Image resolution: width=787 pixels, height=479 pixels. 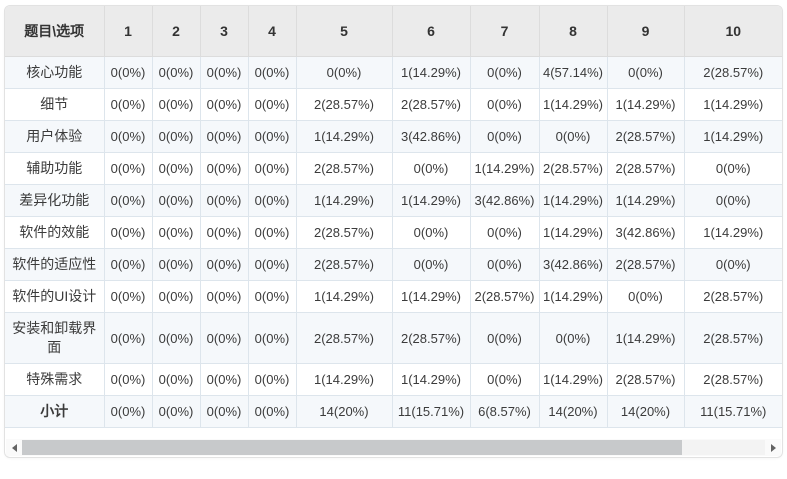 I want to click on table-header: 题目\选项 1 2 3 4 5 6 7 8 9 10, so click(x=393, y=31).